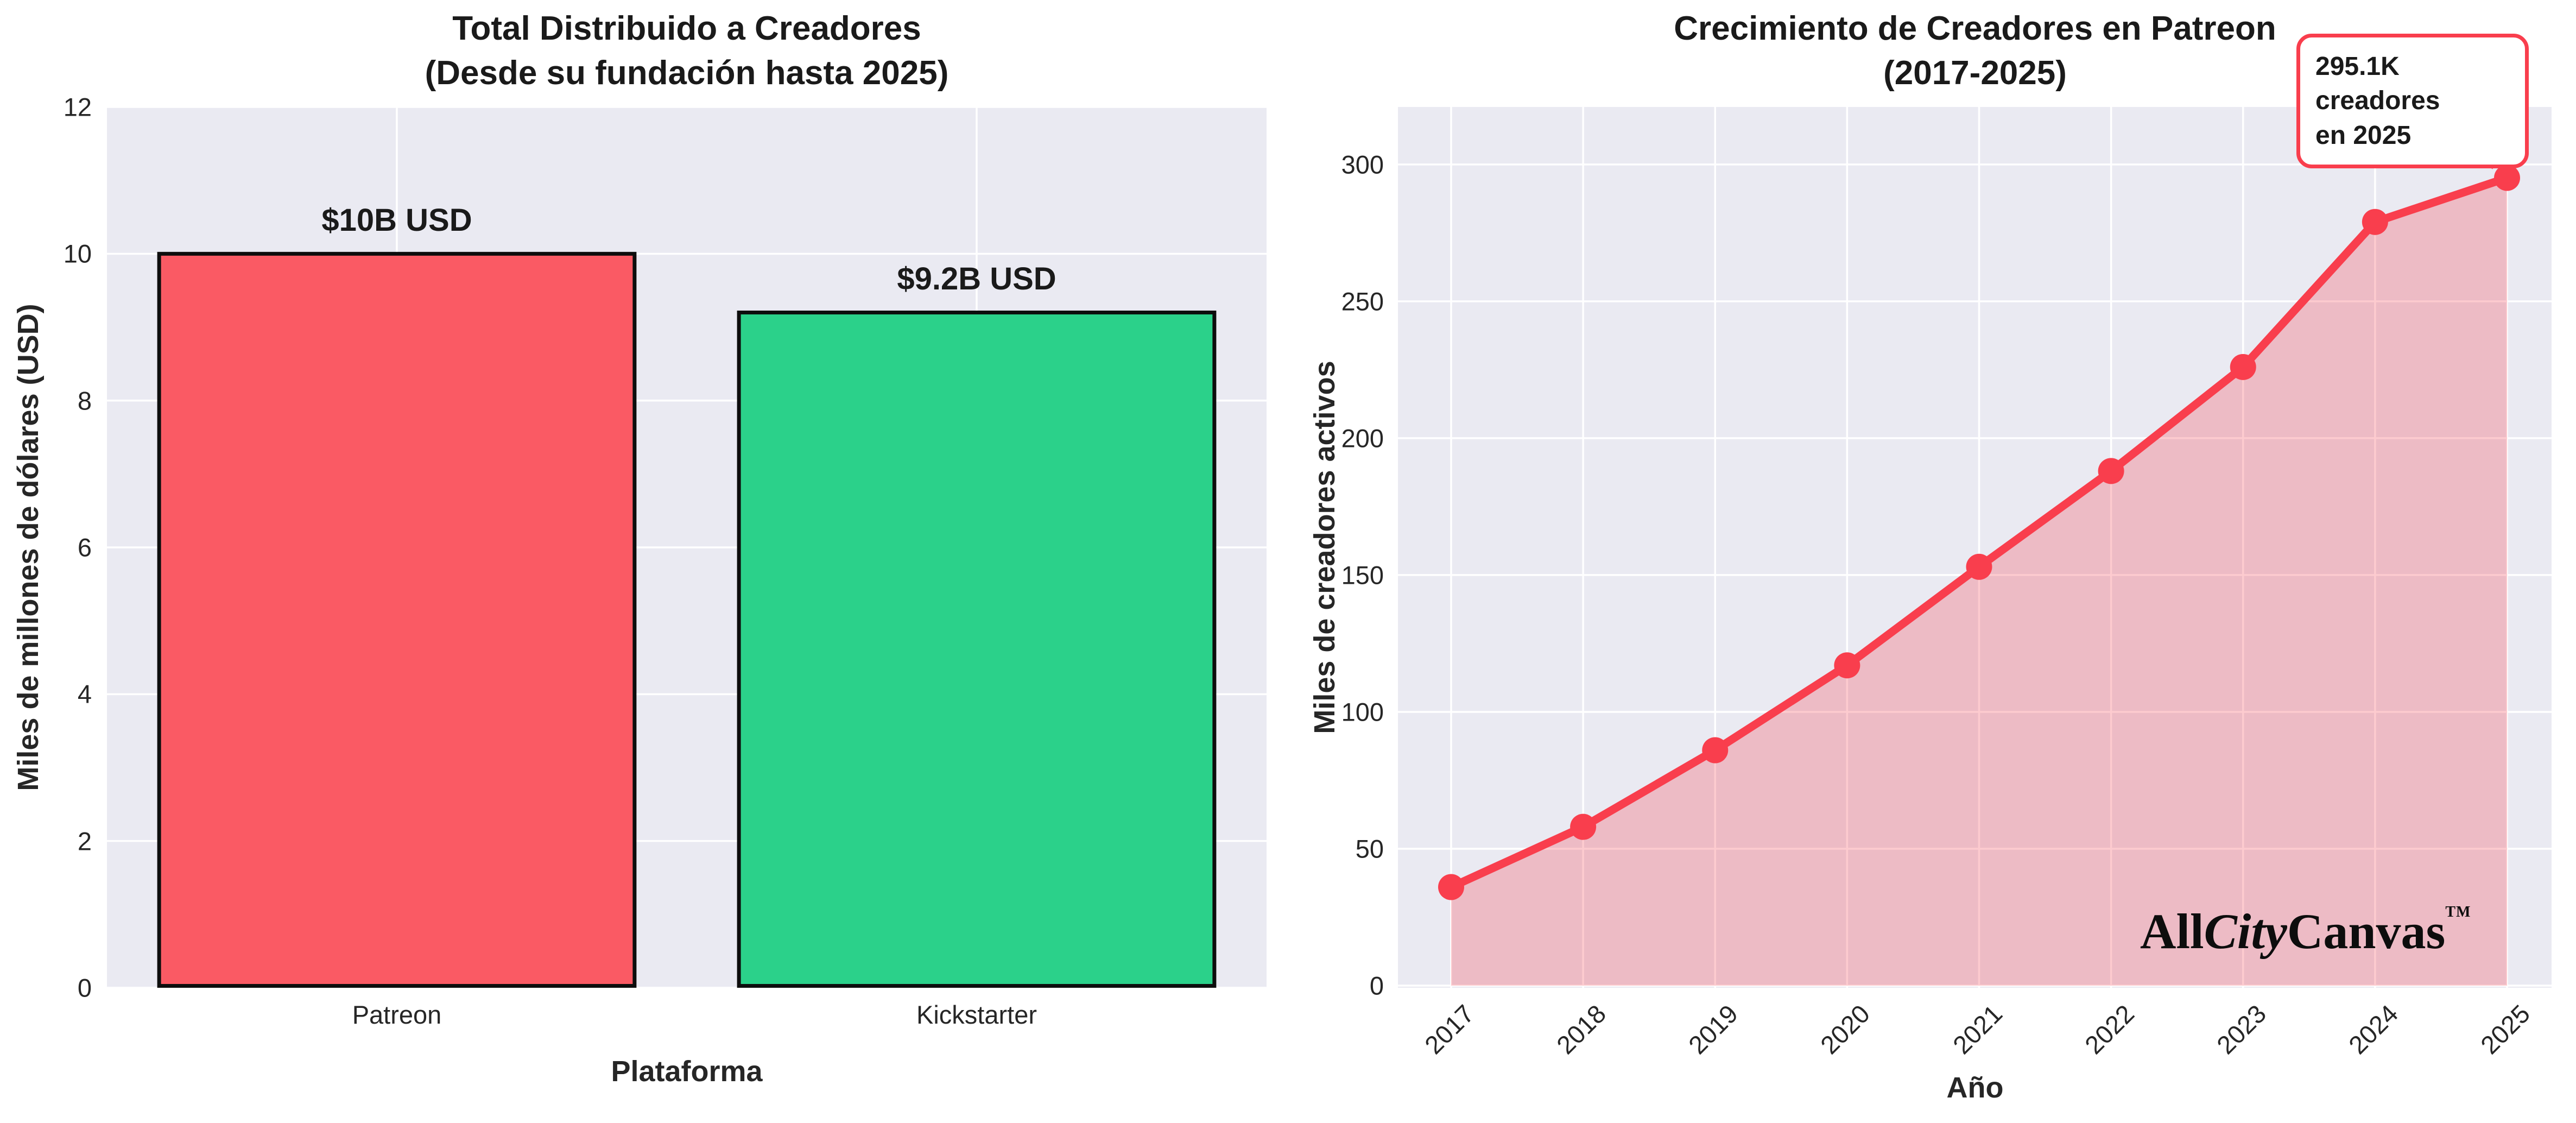 The image size is (2576, 1123). What do you see at coordinates (1713, 1029) in the screenshot?
I see `line-chart-x-tick-label: 2019` at bounding box center [1713, 1029].